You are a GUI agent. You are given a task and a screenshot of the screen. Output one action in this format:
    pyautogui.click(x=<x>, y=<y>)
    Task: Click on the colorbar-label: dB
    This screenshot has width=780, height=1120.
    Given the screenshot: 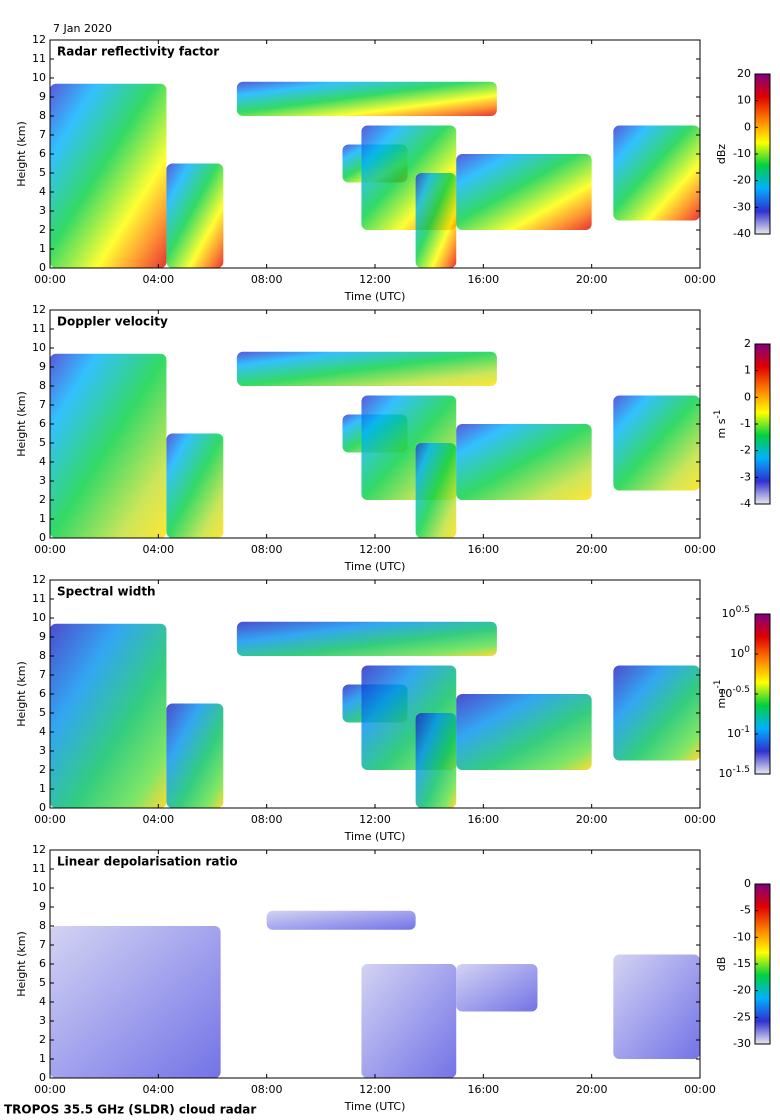 What is the action you would take?
    pyautogui.click(x=721, y=964)
    